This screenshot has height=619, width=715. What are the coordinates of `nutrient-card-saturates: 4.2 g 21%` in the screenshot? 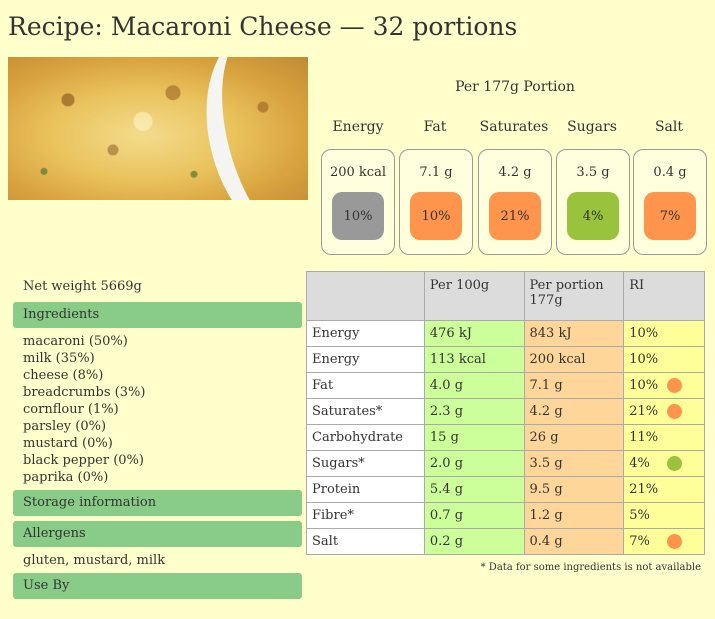 It's located at (515, 202).